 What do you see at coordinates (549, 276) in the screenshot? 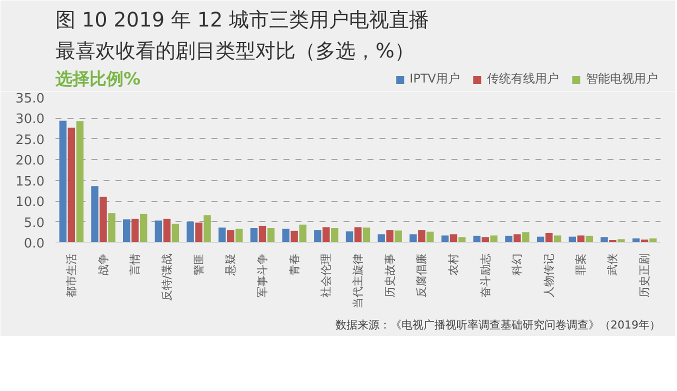
I see `x-tick-label: 人物传记` at bounding box center [549, 276].